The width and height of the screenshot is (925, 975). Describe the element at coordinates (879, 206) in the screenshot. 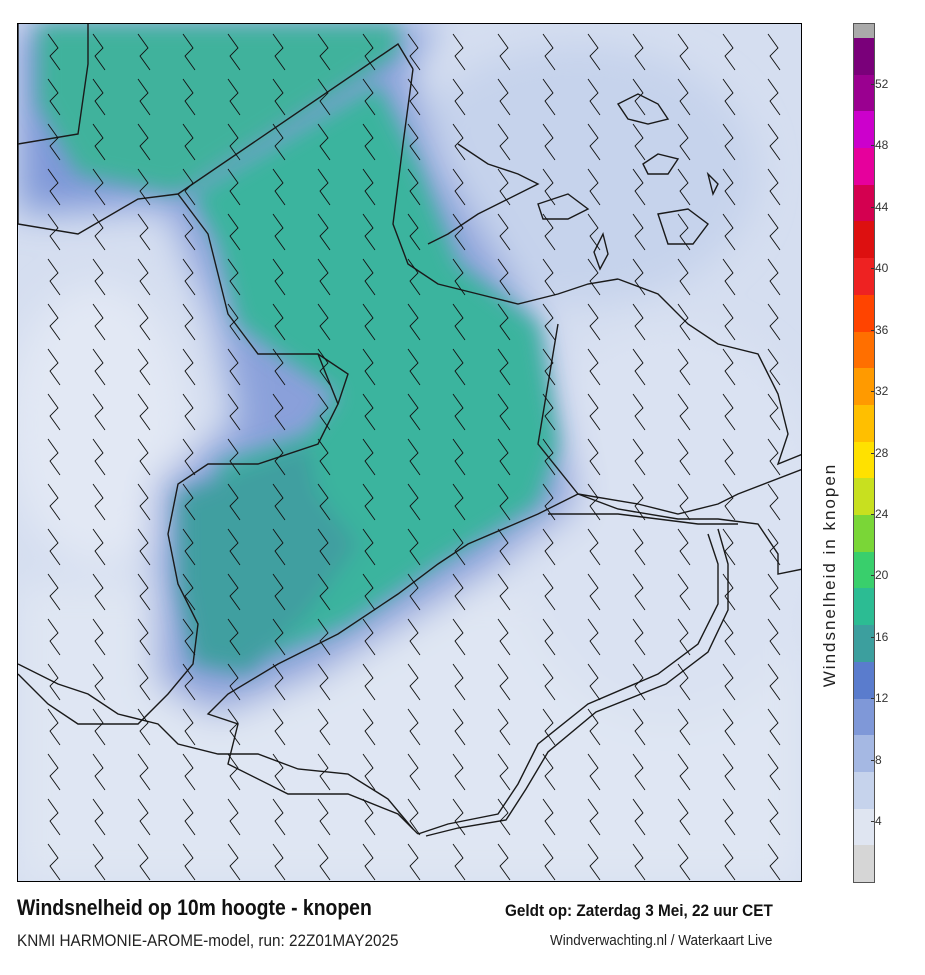

I see `colorbar-tick-label: 44` at that location.